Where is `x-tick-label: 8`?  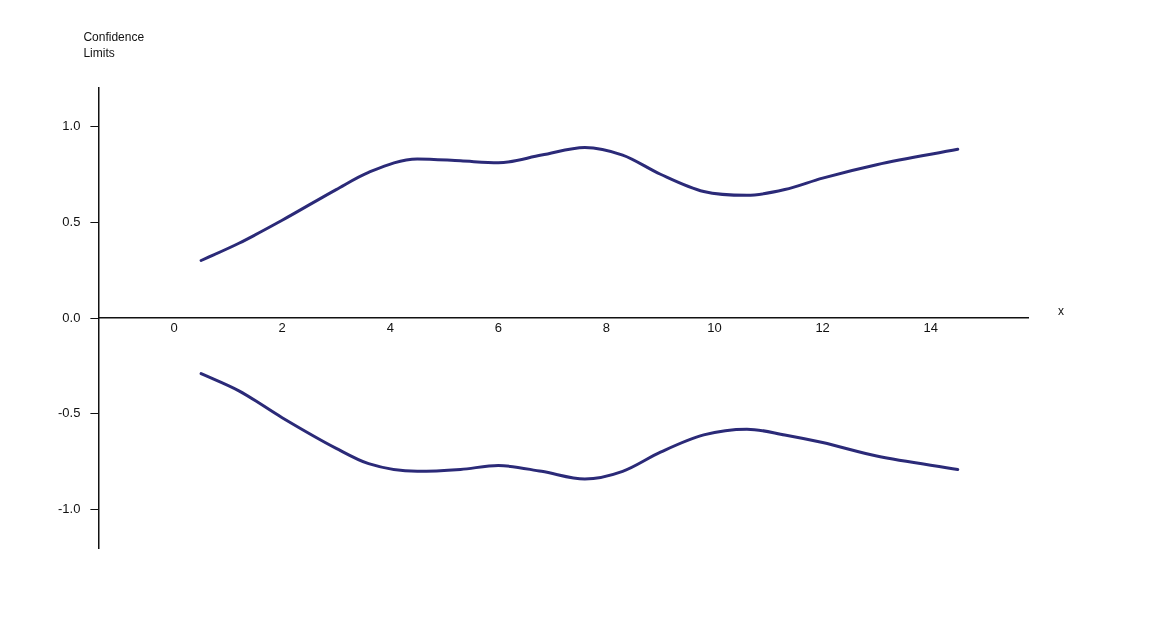
x-tick-label: 8 is located at coordinates (606, 328).